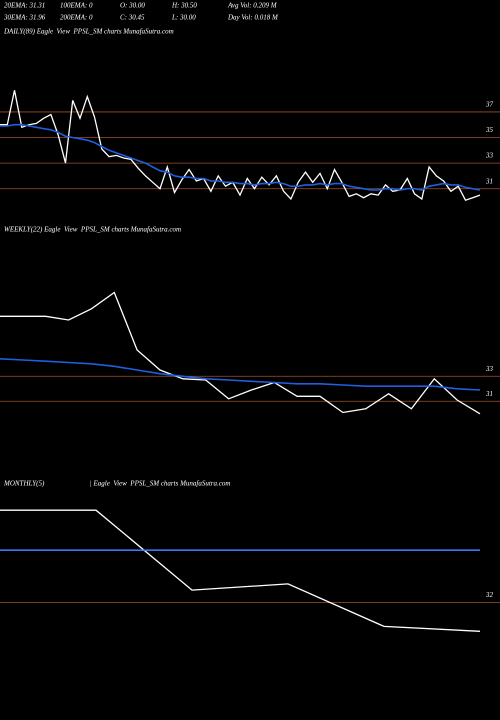 This screenshot has width=500, height=720. Describe the element at coordinates (489, 105) in the screenshot. I see `y-tick-label: 37` at that location.